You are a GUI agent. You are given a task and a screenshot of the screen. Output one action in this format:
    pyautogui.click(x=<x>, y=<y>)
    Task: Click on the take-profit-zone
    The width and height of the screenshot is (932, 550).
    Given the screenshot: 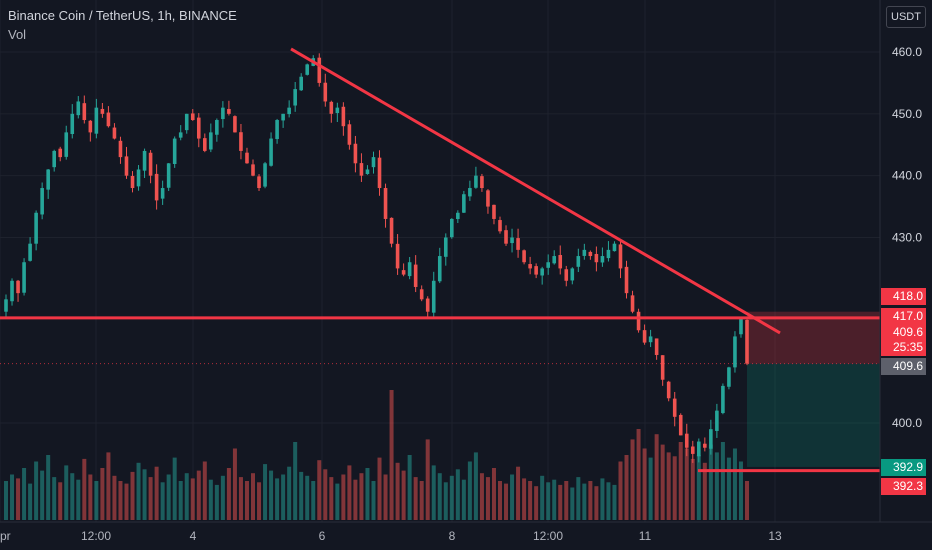 What is the action you would take?
    pyautogui.click(x=813, y=415)
    